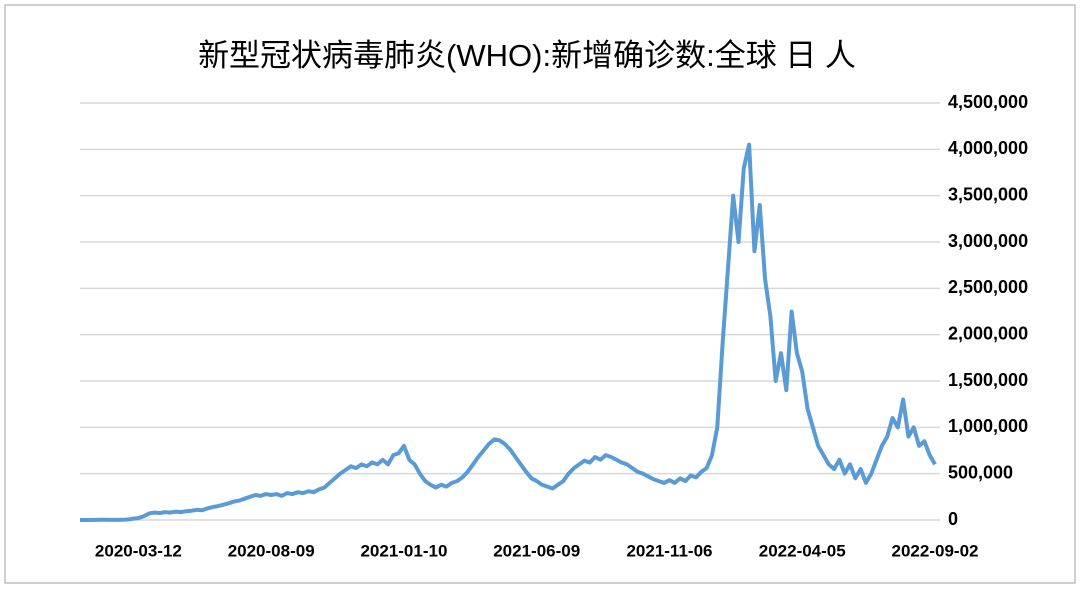 This screenshot has height=589, width=1080. What do you see at coordinates (988, 333) in the screenshot?
I see `y-tick-label: 2,000,000` at bounding box center [988, 333].